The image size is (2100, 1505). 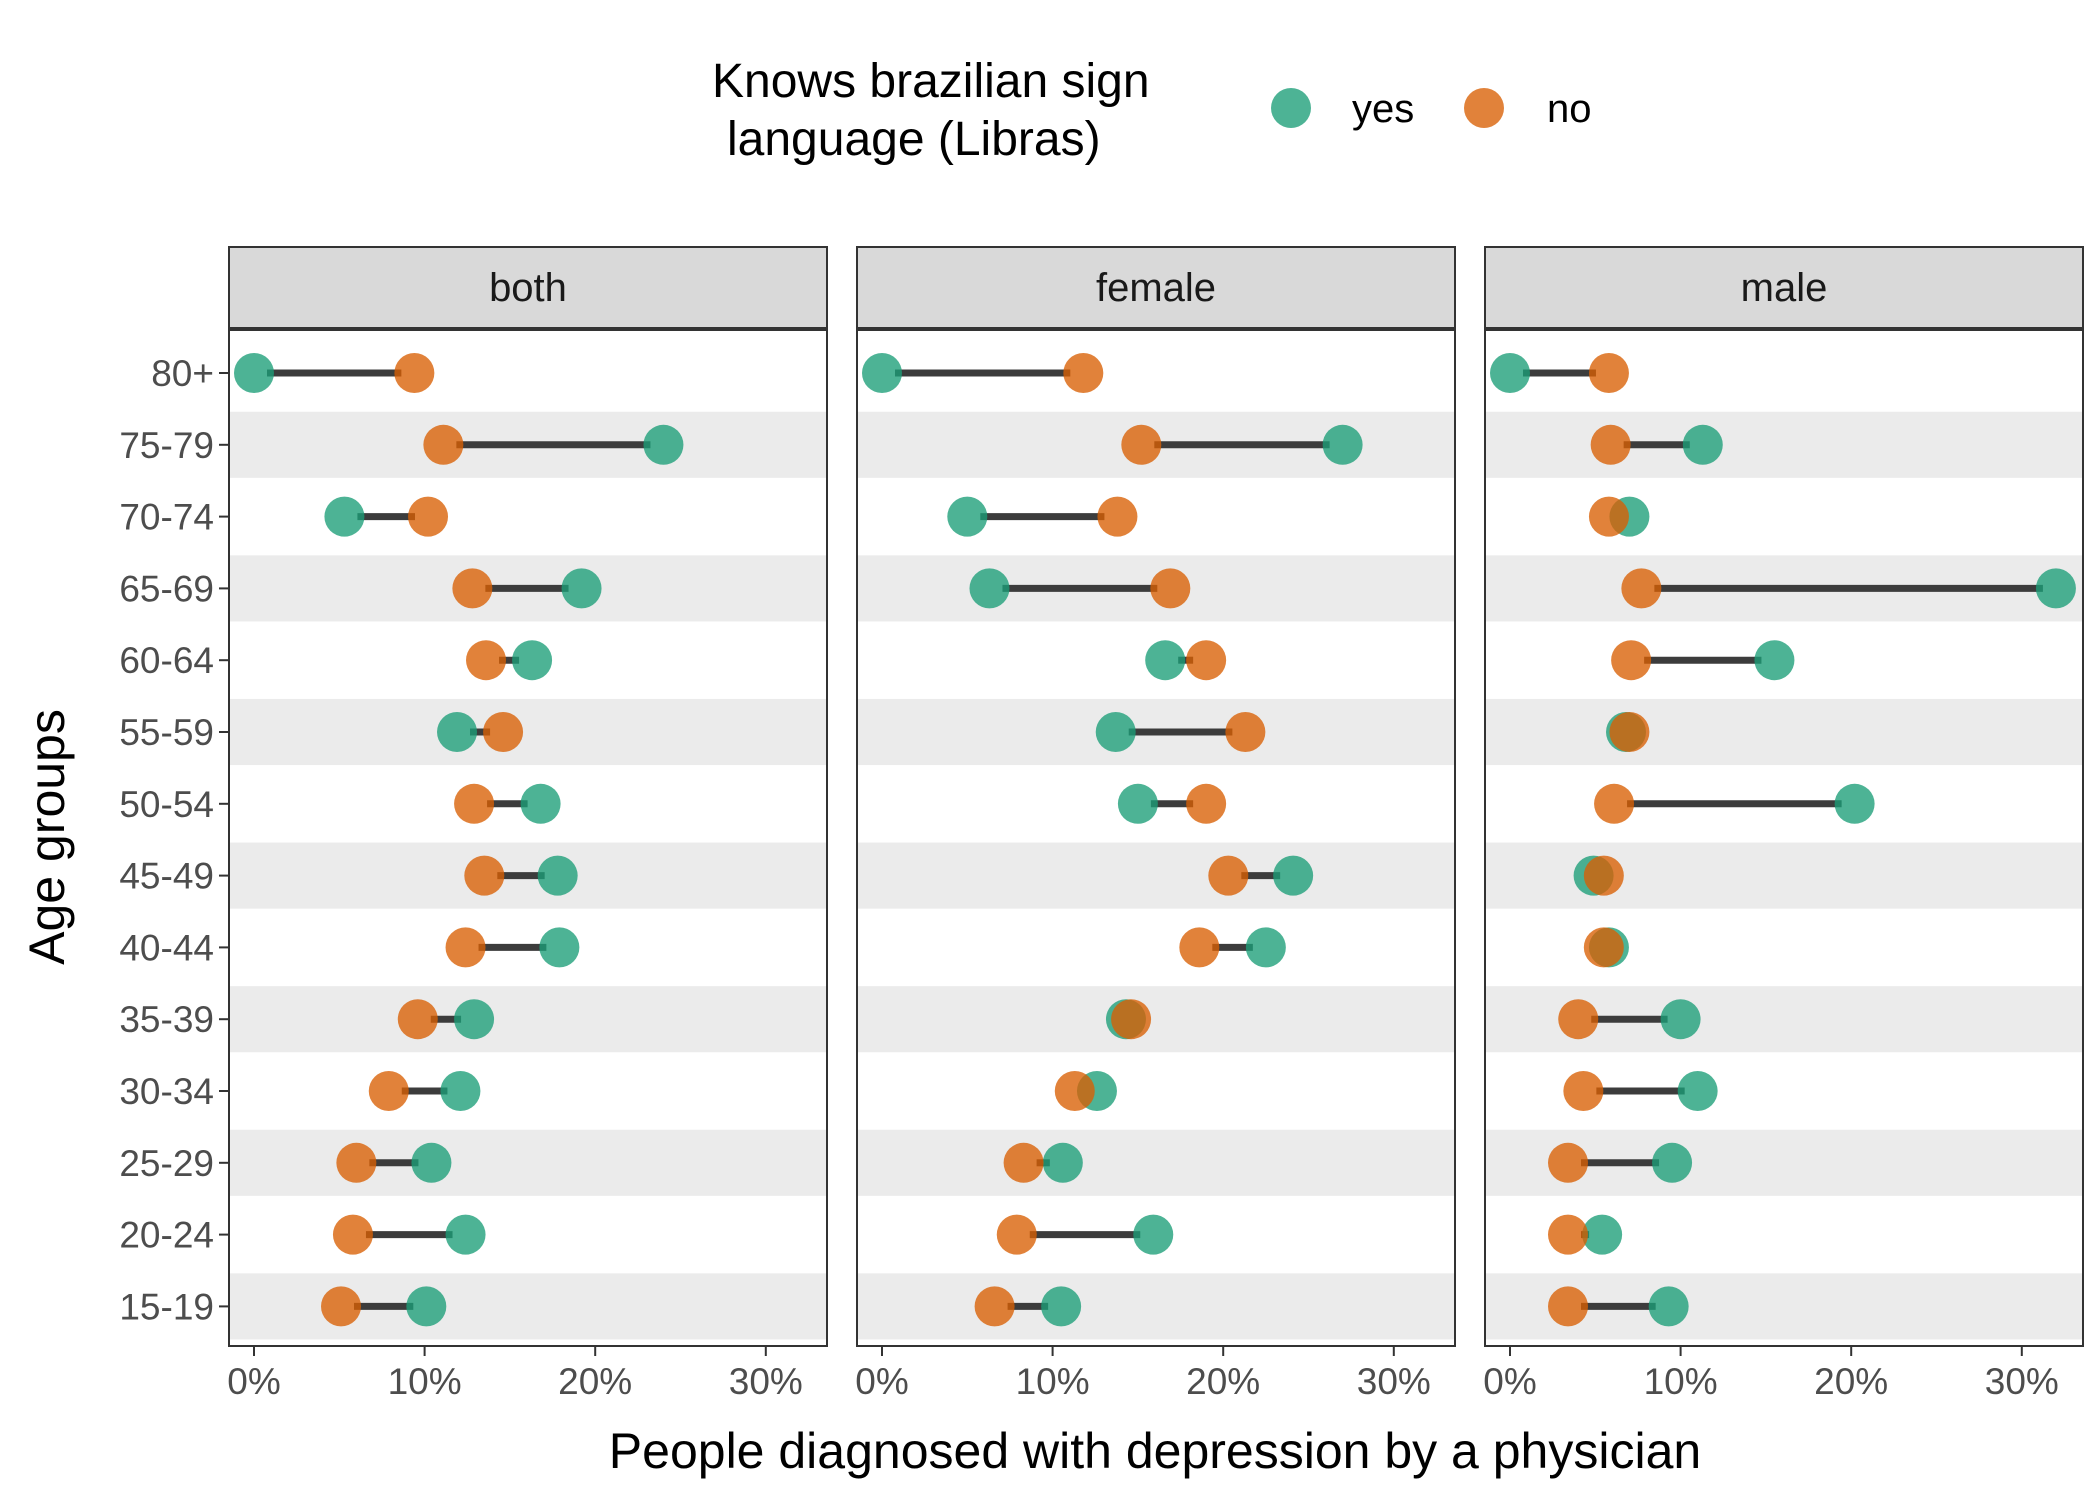 What do you see at coordinates (166, 947) in the screenshot?
I see `y-tick-label-40-44: 40-44` at bounding box center [166, 947].